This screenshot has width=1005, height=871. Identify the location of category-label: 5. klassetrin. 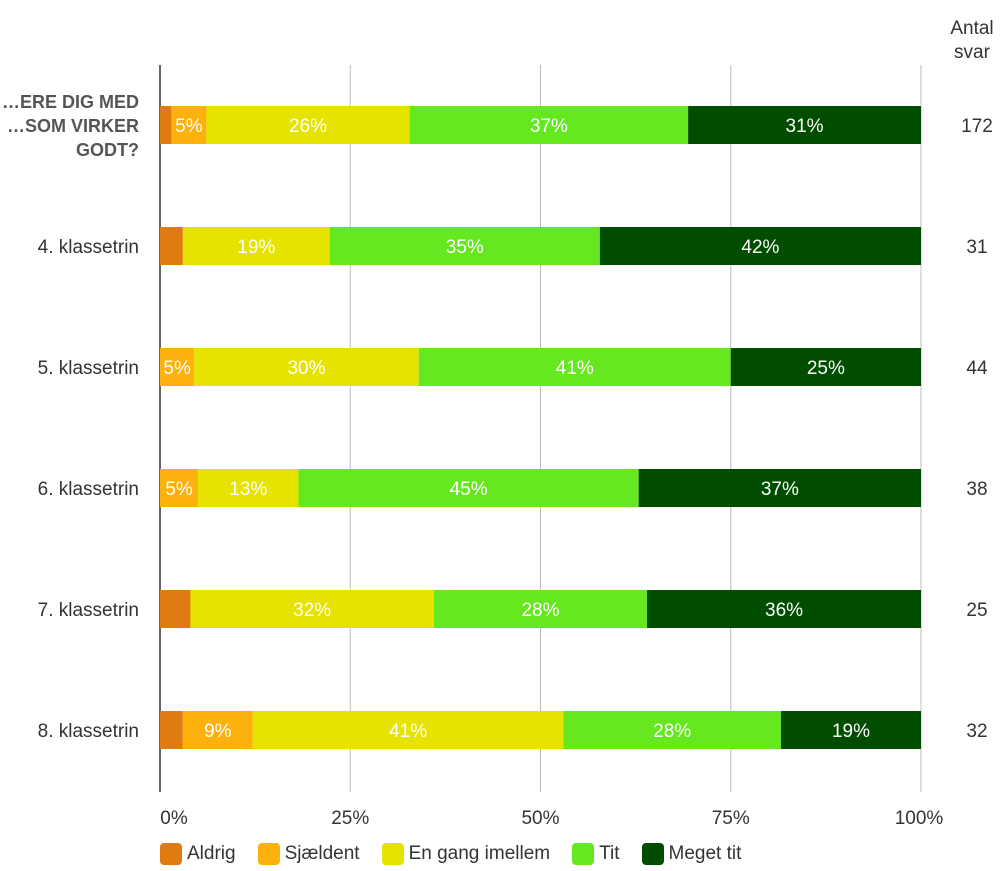
(88, 368).